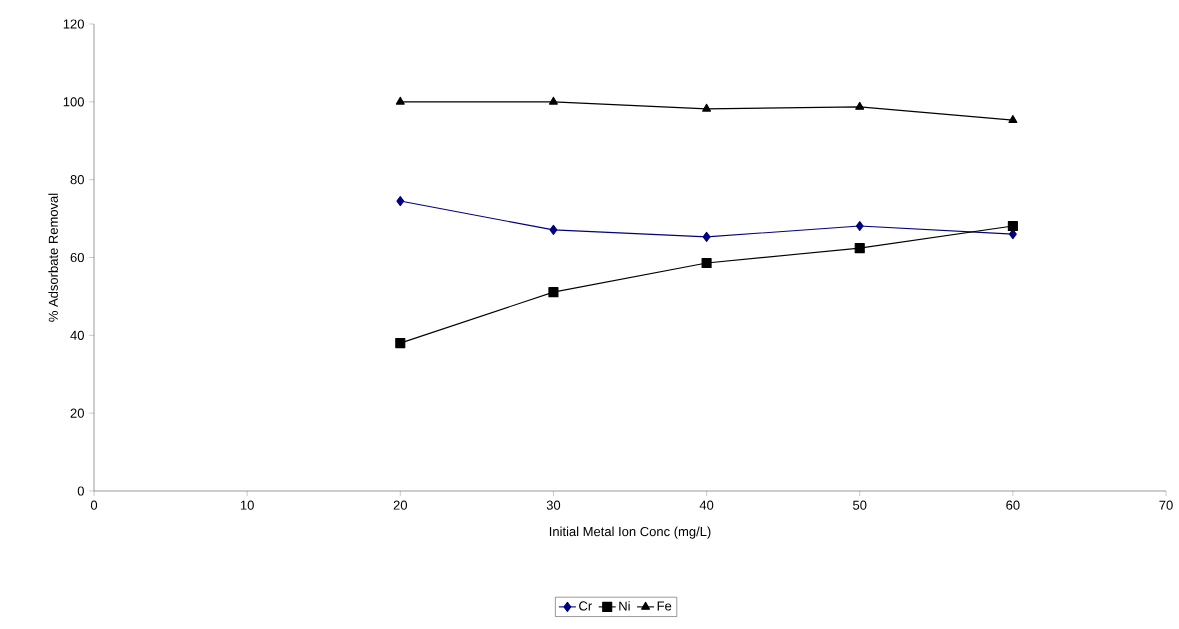 Image resolution: width=1179 pixels, height=629 pixels. What do you see at coordinates (860, 505) in the screenshot?
I see `x-tick-label: 50` at bounding box center [860, 505].